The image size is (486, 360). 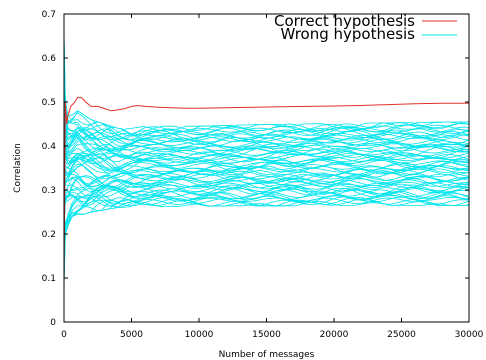 What do you see at coordinates (49, 279) in the screenshot?
I see `y-tick-label: 0.1` at bounding box center [49, 279].